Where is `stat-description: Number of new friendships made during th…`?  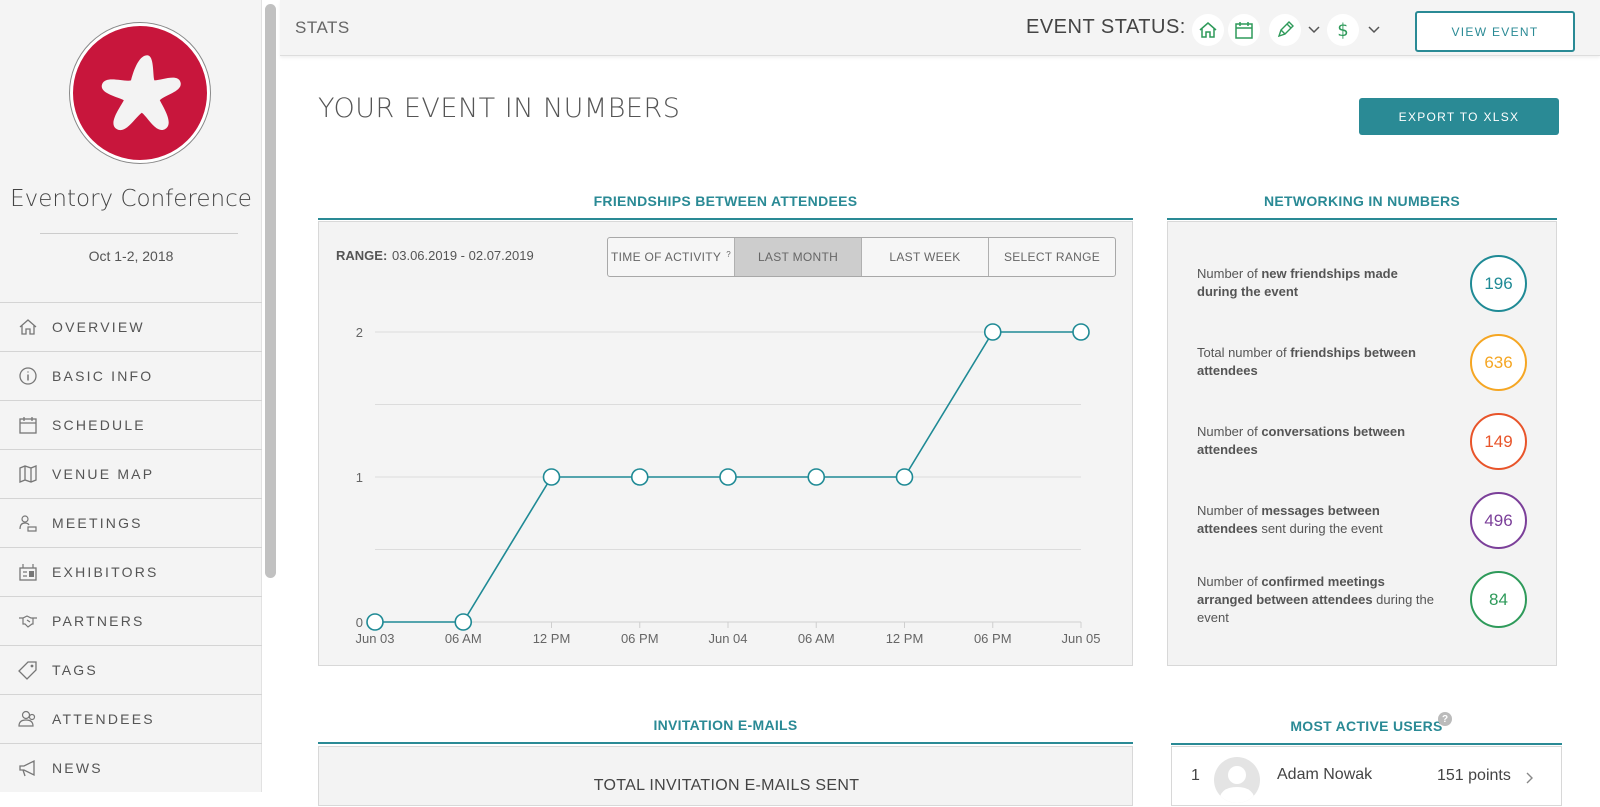
stat-description: Number of new friendships made during th… is located at coordinates (1297, 282).